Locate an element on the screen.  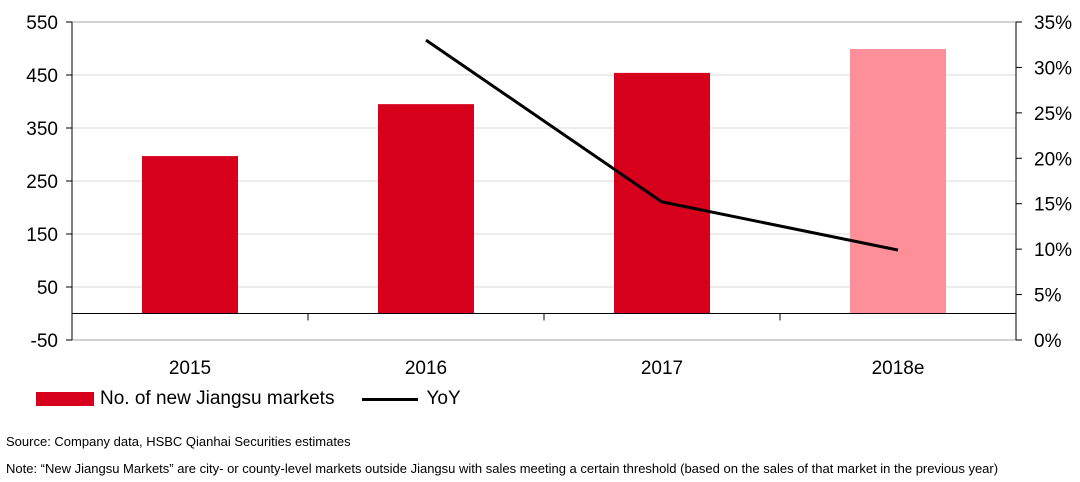
right-axis-tick-label: 20% is located at coordinates (1053, 159).